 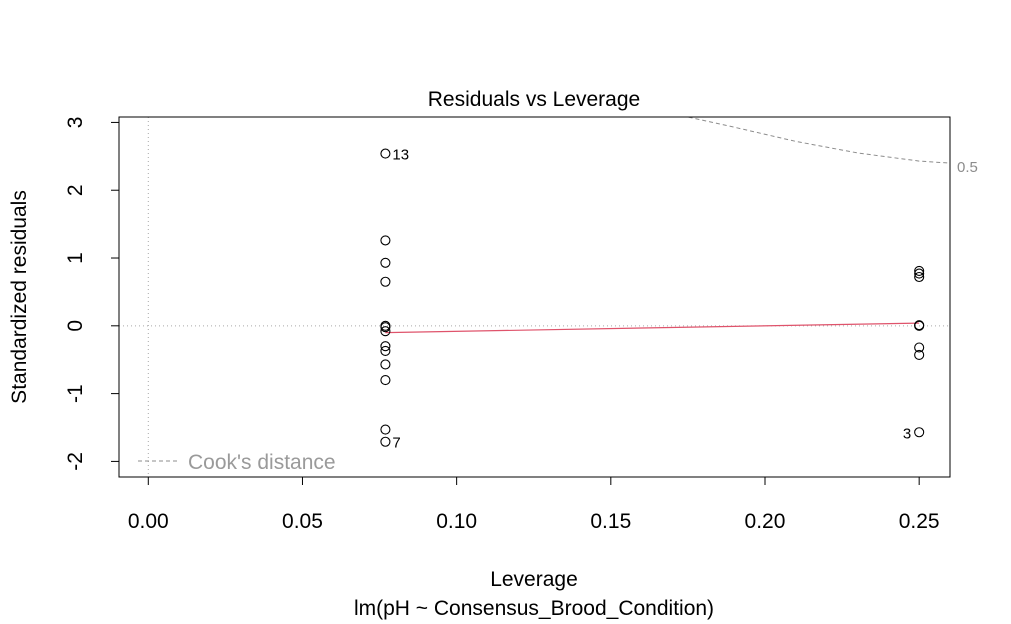 What do you see at coordinates (907, 433) in the screenshot?
I see `point-label: 3` at bounding box center [907, 433].